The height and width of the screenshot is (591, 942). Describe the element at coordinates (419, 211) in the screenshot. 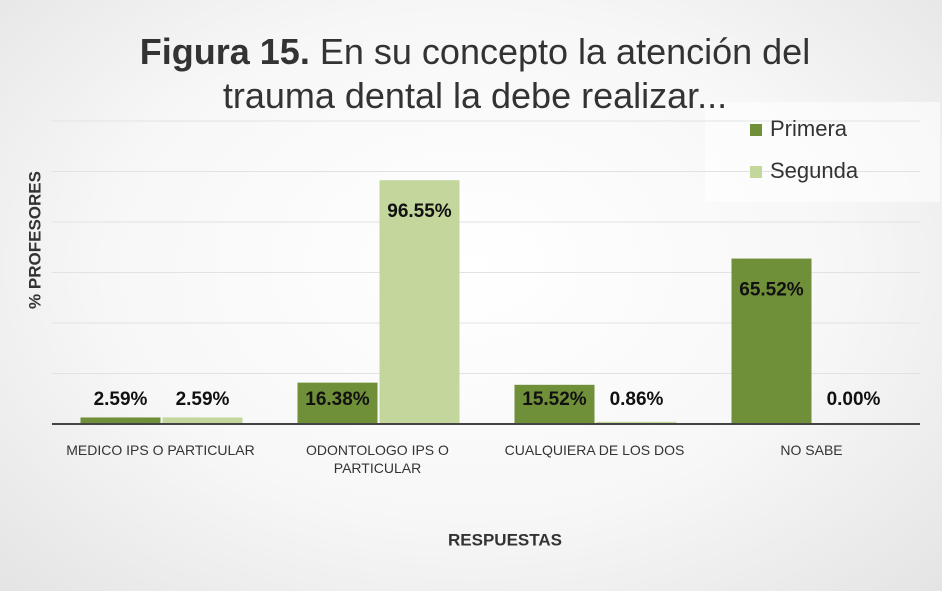

I see `value-label: 96.55%` at that location.